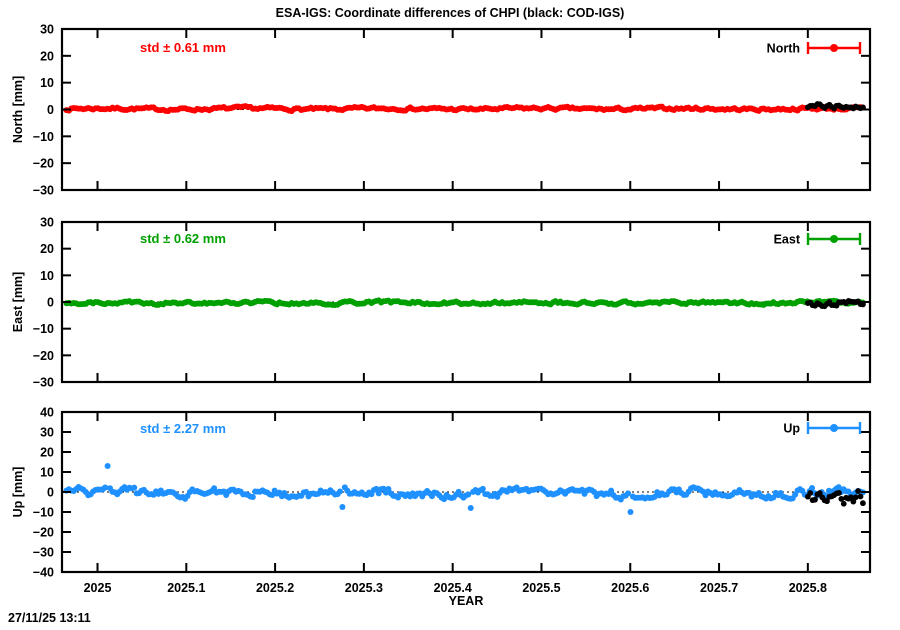 The image size is (900, 630). What do you see at coordinates (453, 588) in the screenshot?
I see `x-tick-label: 2025.4` at bounding box center [453, 588].